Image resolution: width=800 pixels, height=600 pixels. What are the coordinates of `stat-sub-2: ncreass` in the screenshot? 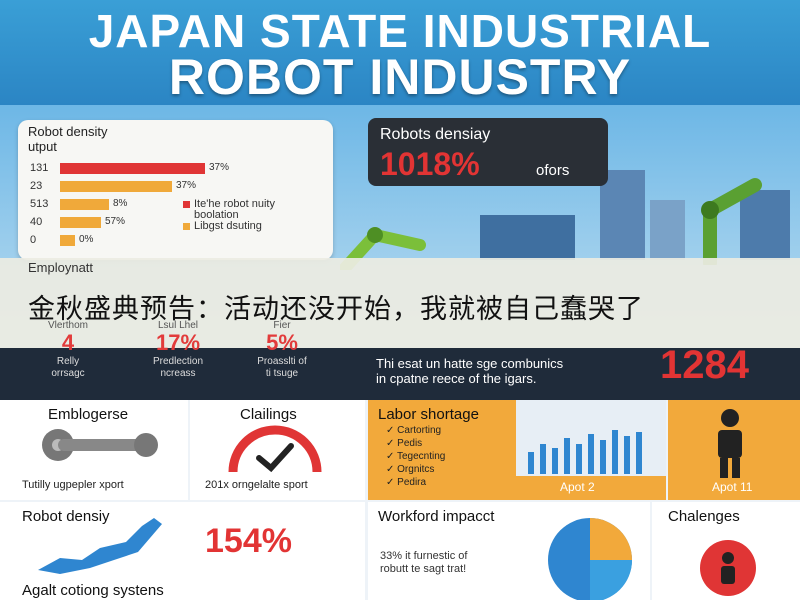 It's located at (178, 373).